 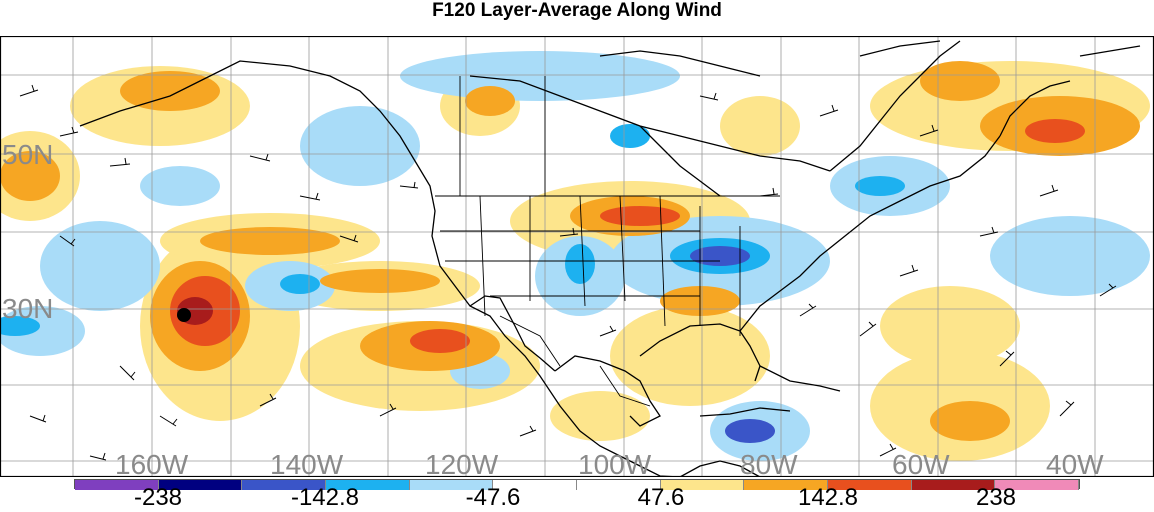 I want to click on storm-center-marker, so click(x=184, y=315).